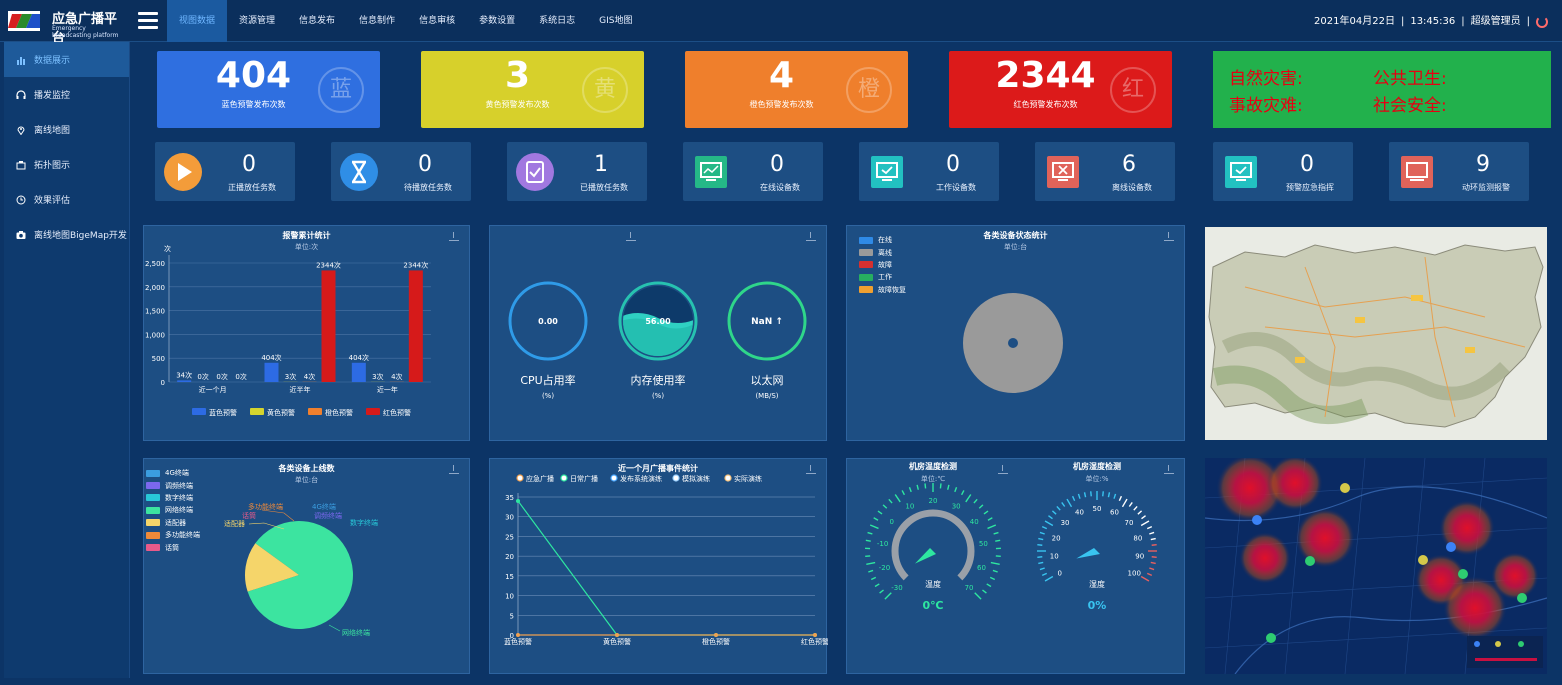  What do you see at coordinates (1495, 21) in the screenshot?
I see `header-user: 超级管理员` at bounding box center [1495, 21].